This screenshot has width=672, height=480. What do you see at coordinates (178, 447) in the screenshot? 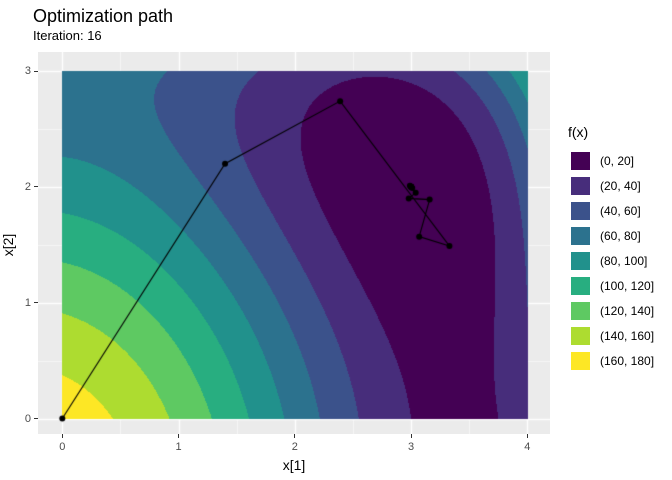
I see `x-tick-label: 1` at bounding box center [178, 447].